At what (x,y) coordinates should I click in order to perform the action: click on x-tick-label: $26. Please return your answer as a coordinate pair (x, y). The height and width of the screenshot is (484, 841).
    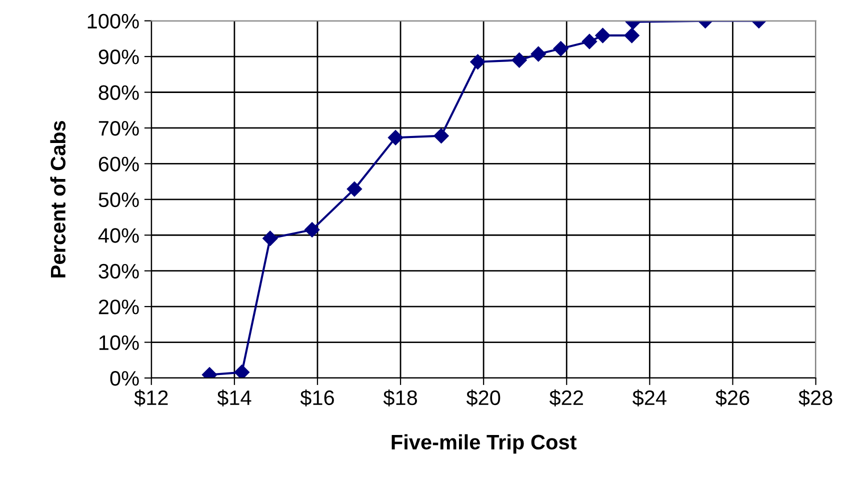
    Looking at the image, I should click on (733, 397).